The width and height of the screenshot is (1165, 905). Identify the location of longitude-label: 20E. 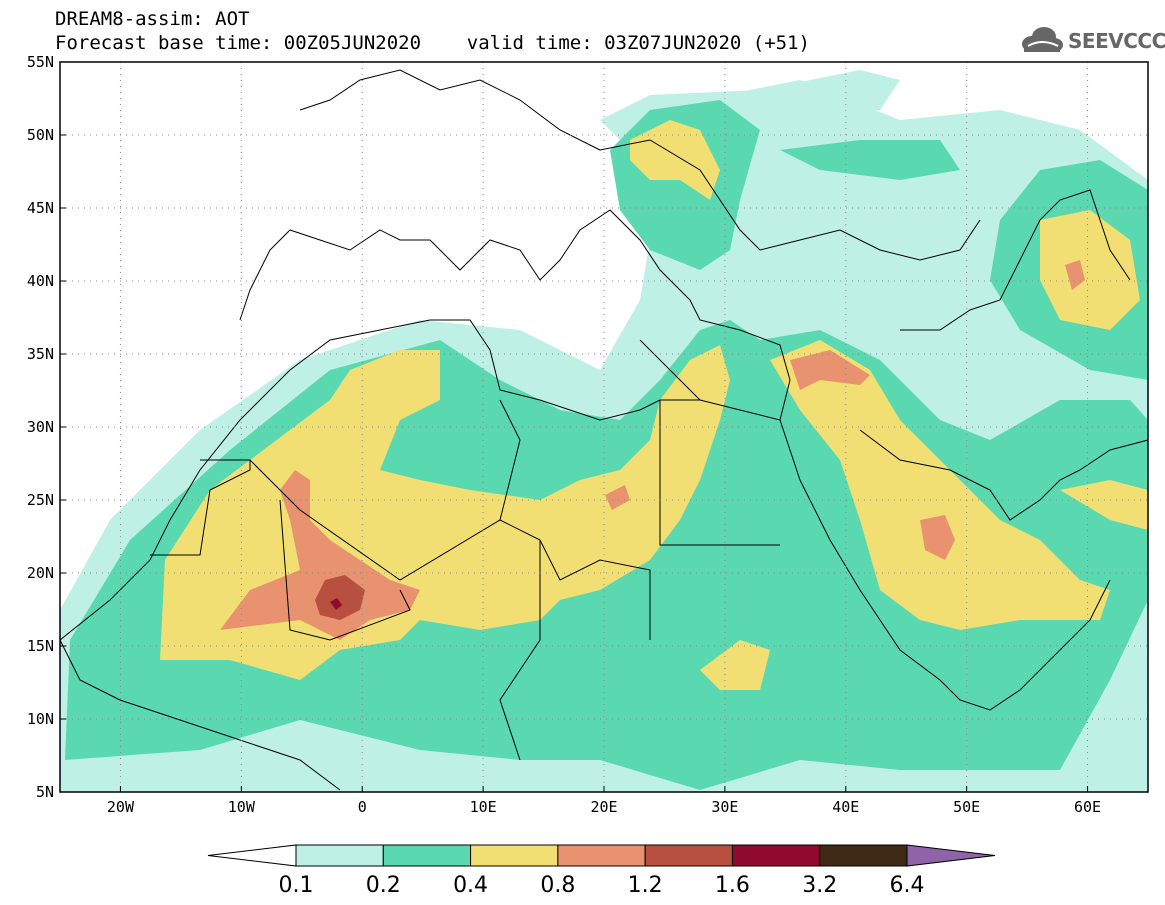
(603, 807).